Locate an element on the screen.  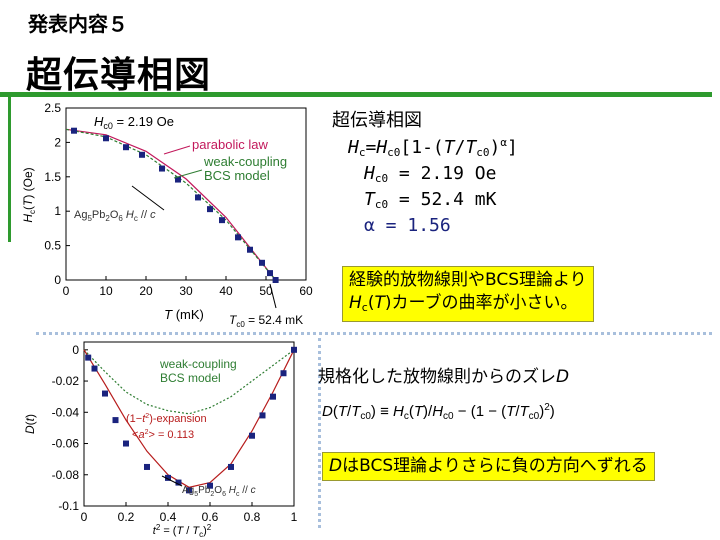
chart1-parabolic-pointer is located at coordinates (177, 150).